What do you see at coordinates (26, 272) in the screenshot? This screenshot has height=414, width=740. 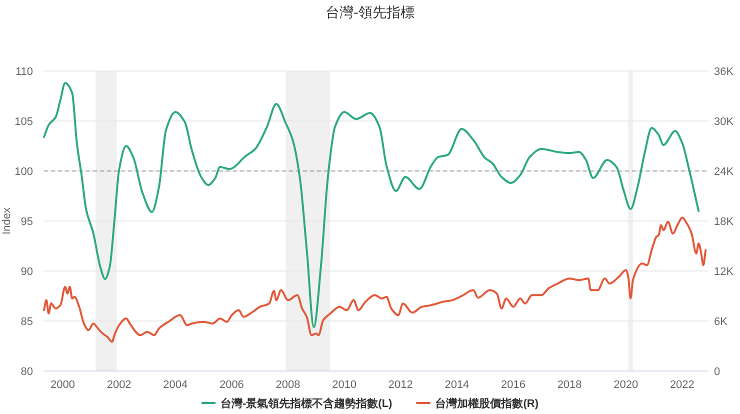 I see `y-tick-label: 90` at bounding box center [26, 272].